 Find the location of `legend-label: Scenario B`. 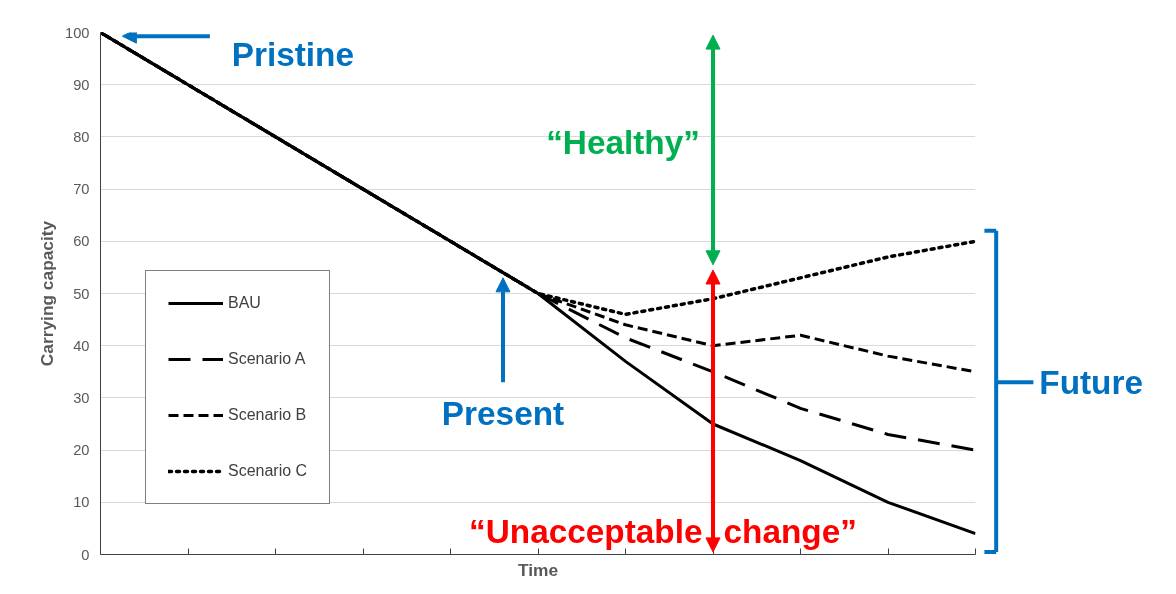

legend-label: Scenario B is located at coordinates (267, 415).